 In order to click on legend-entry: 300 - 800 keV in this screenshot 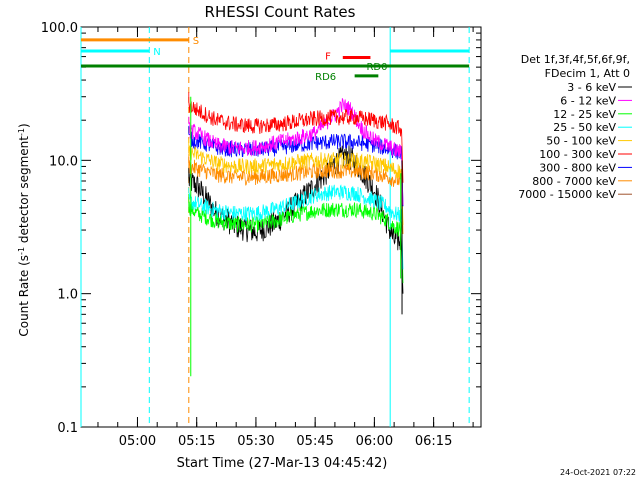, I will do `click(577, 167)`.